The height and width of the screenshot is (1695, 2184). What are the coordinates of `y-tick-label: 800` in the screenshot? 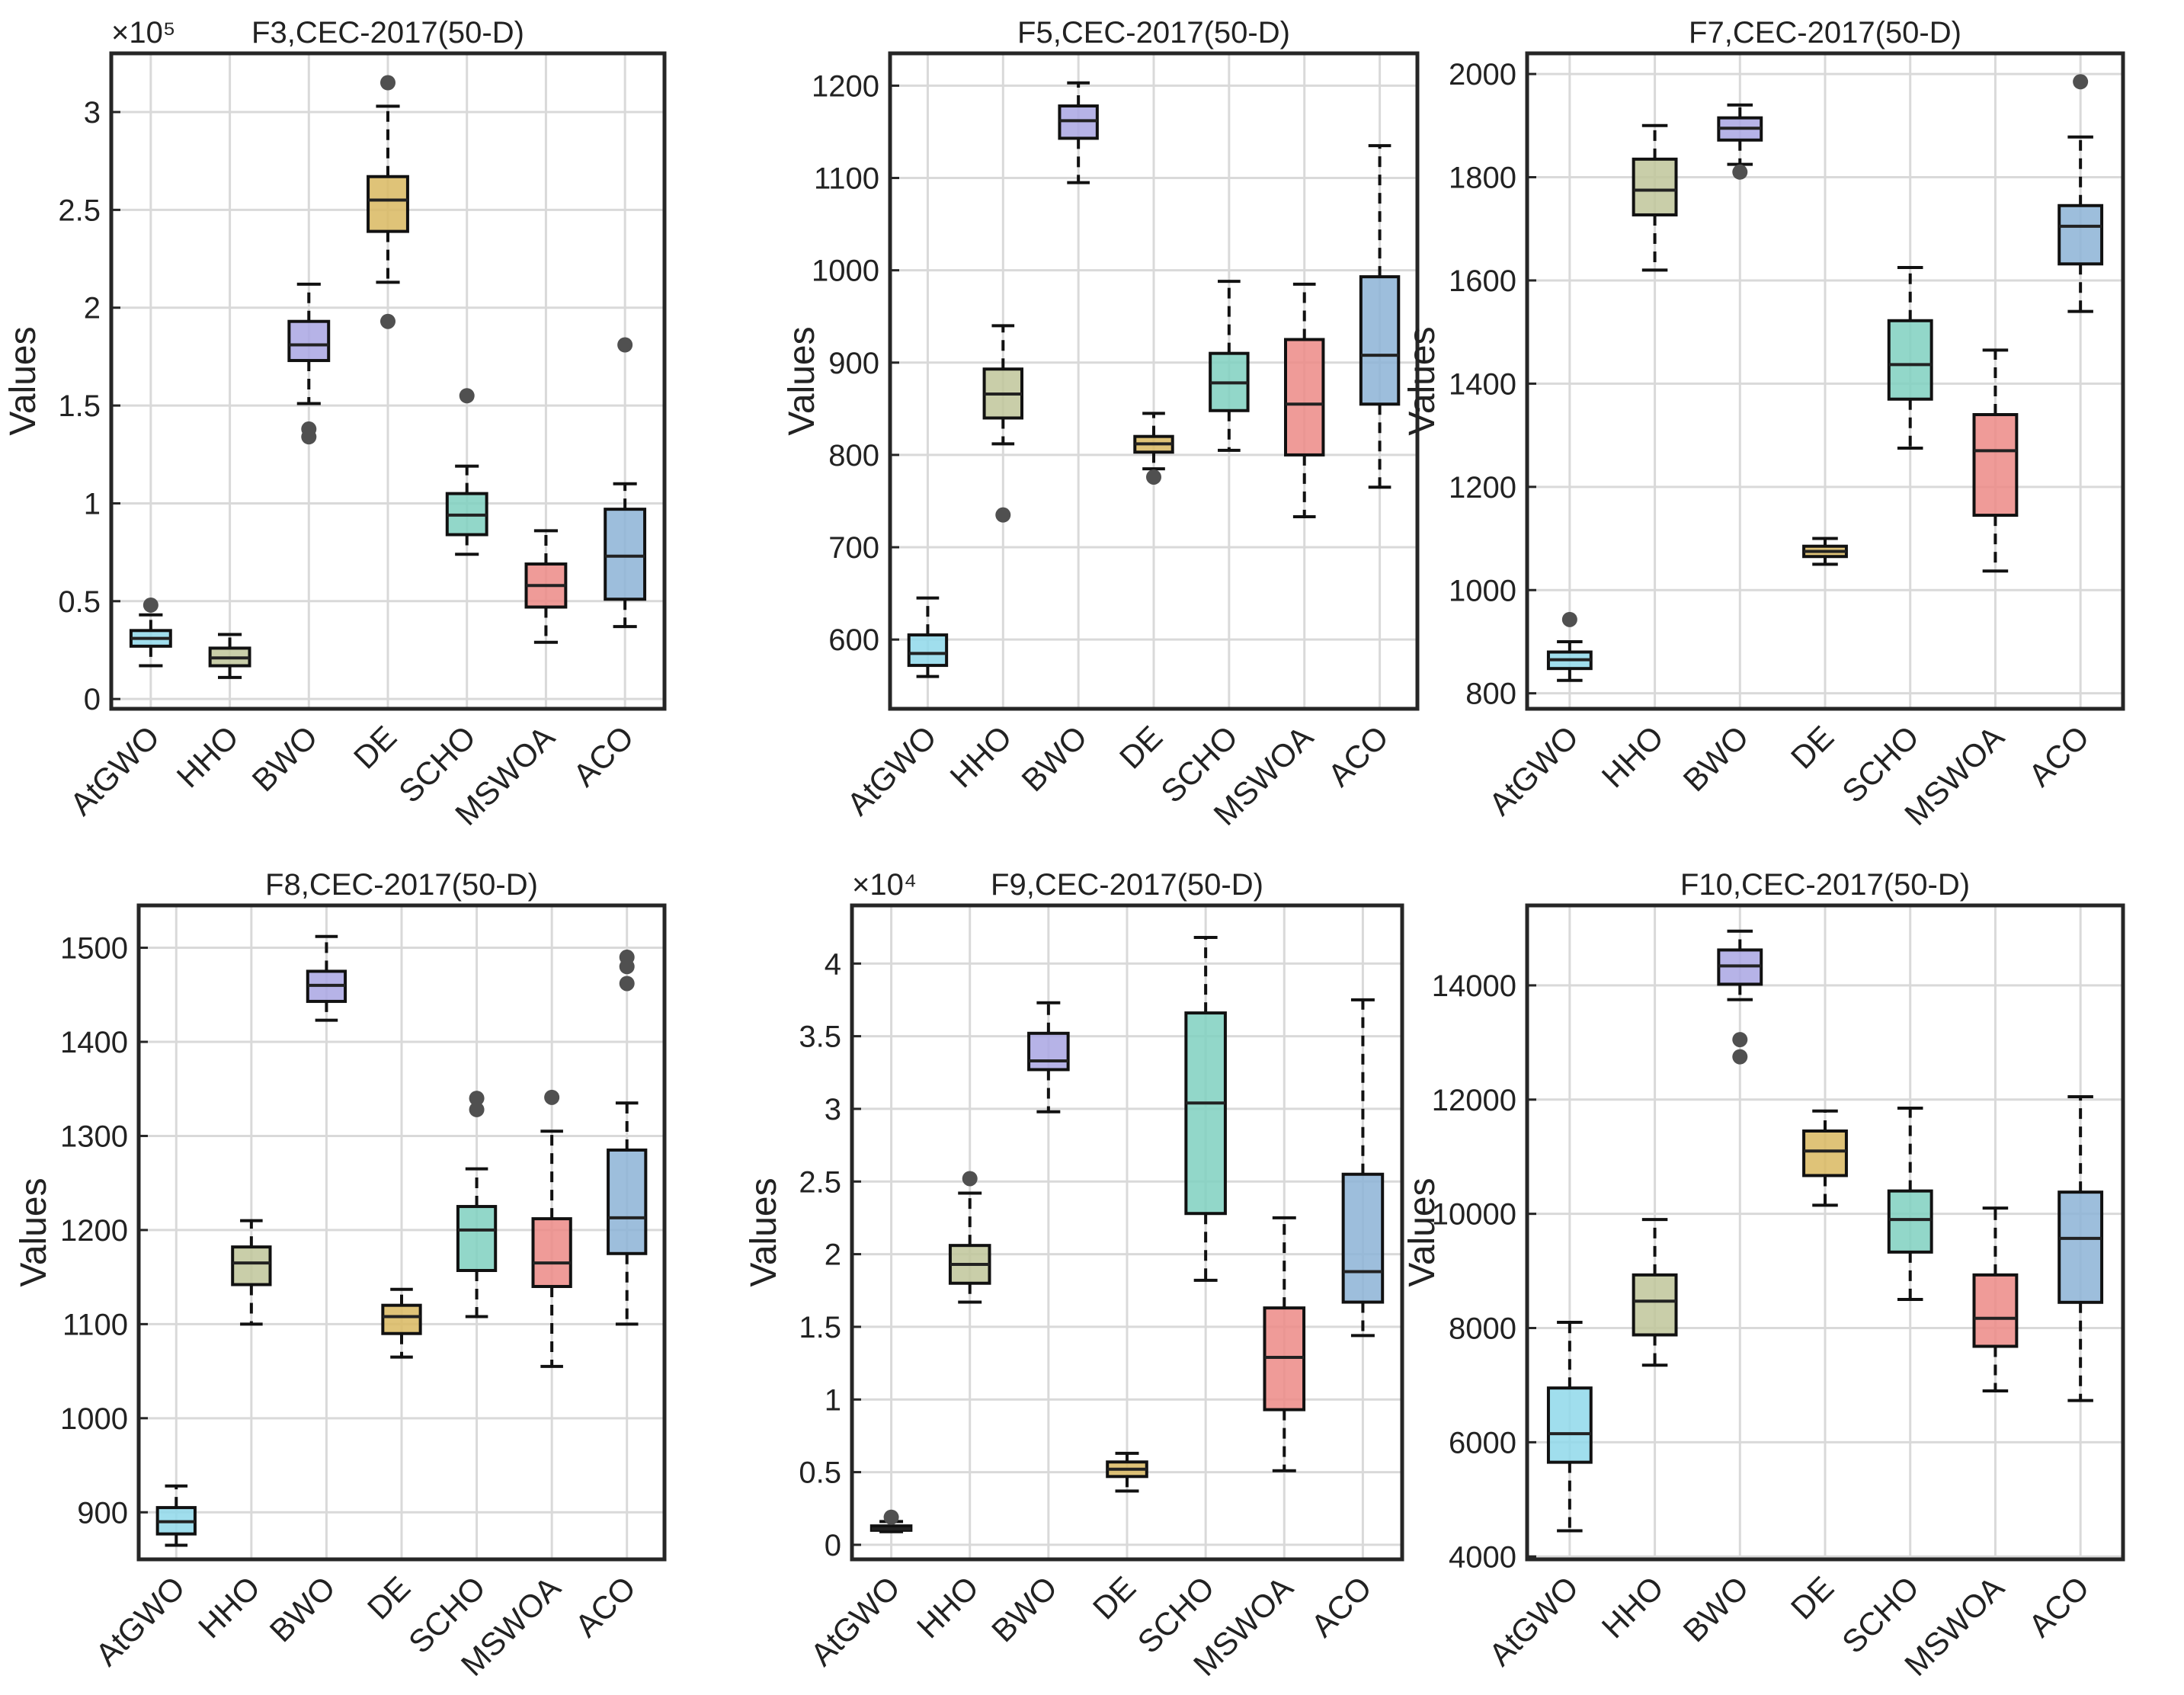 It's located at (853, 456).